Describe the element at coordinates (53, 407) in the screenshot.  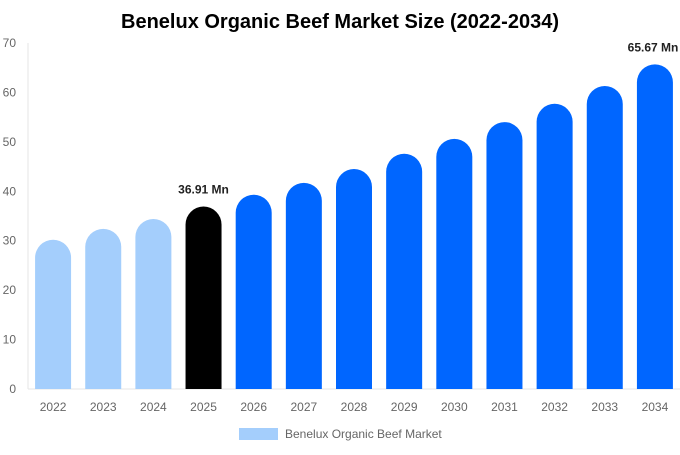
I see `x-tick-label: 2022` at that location.